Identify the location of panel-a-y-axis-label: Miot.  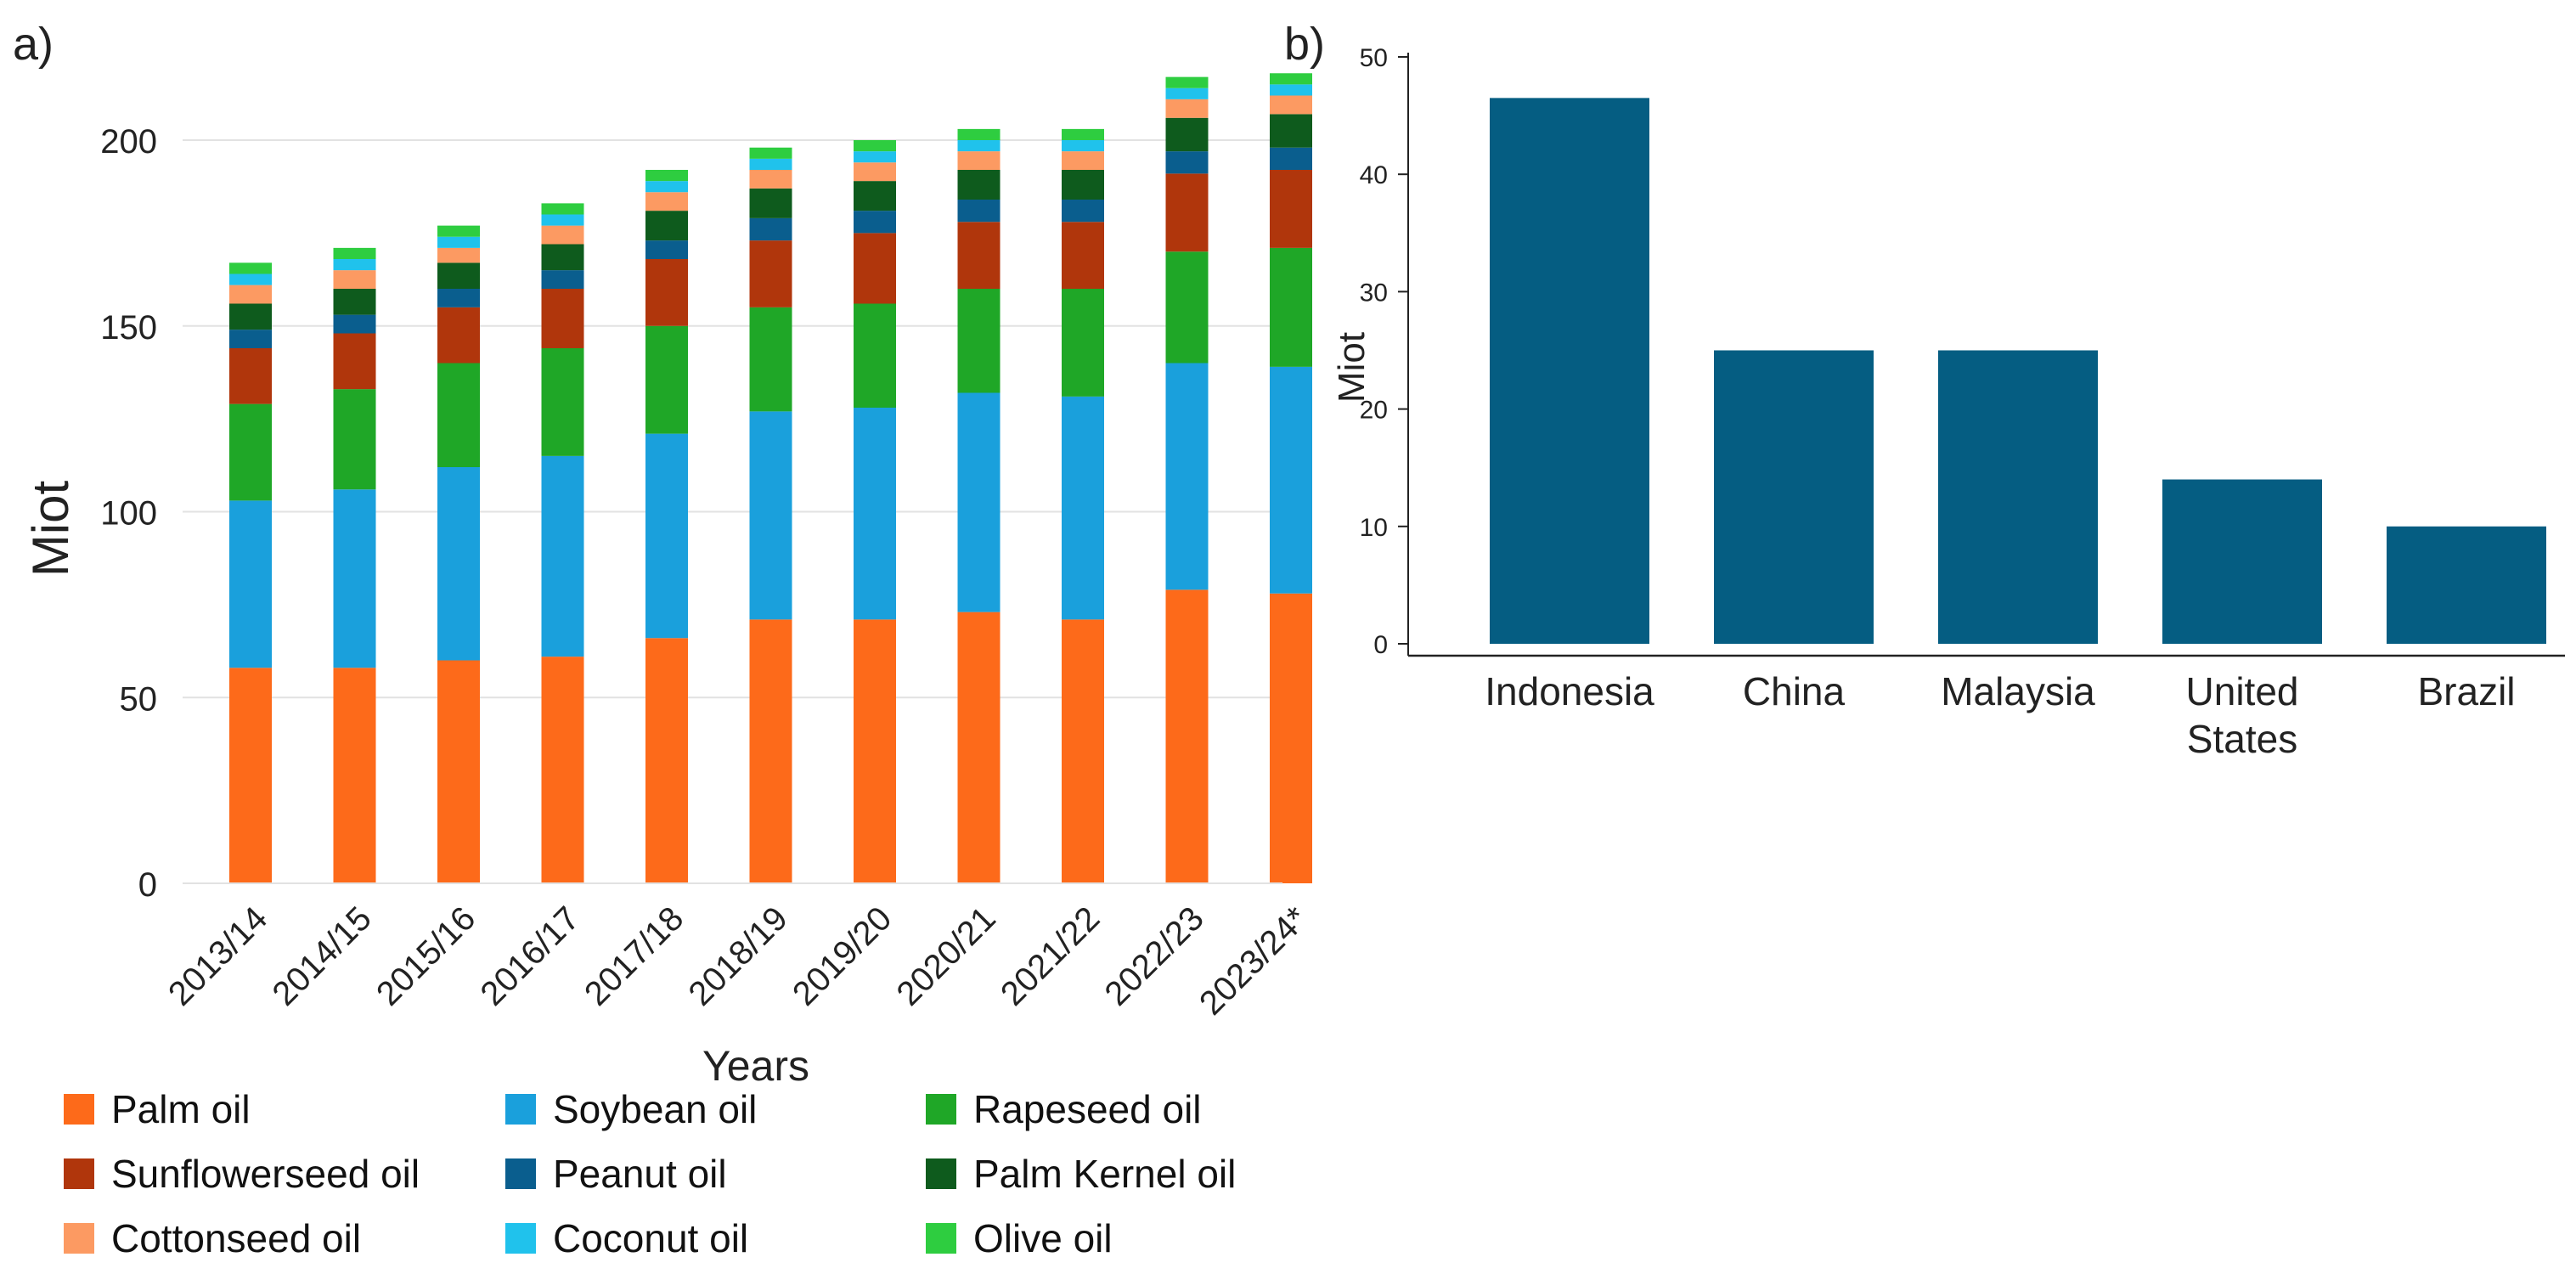
(50, 529).